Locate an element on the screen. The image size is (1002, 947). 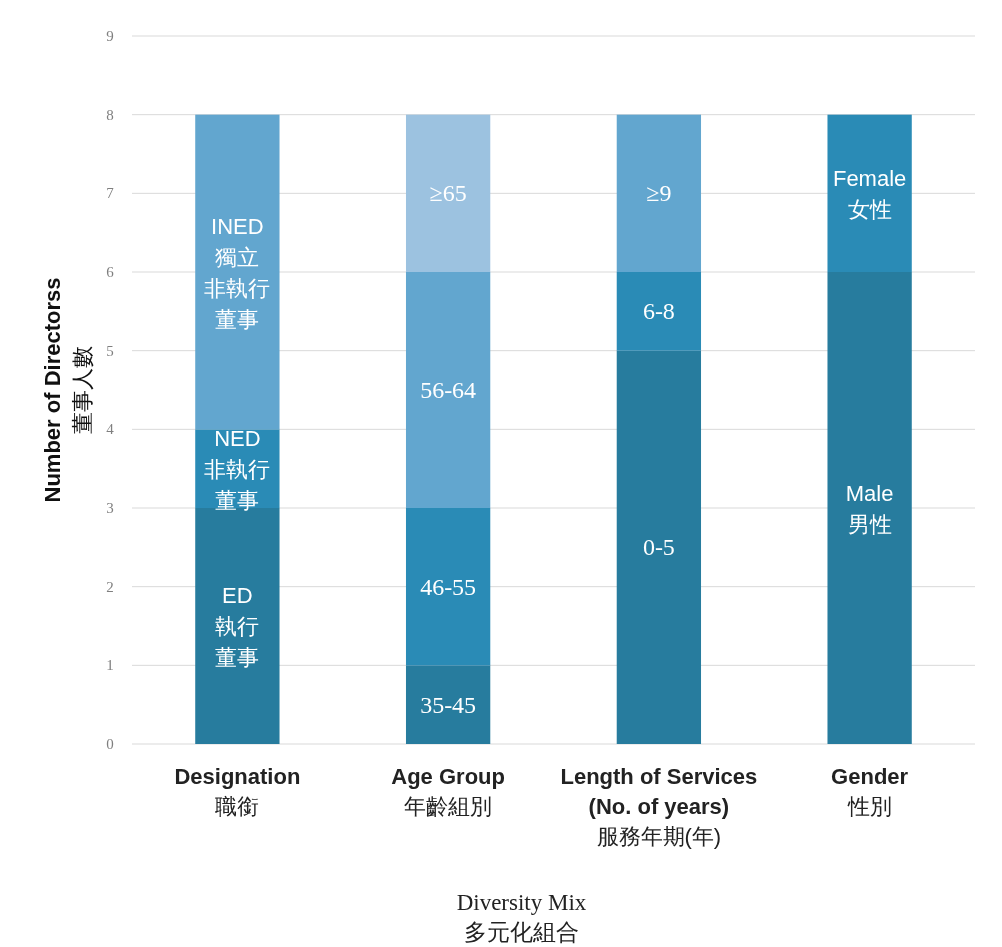
data-label: Female 女性 is located at coordinates (869, 193).